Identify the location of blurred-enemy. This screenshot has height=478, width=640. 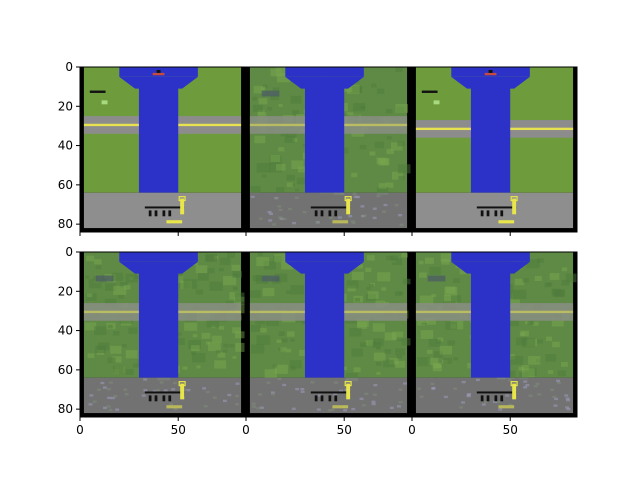
(436, 278).